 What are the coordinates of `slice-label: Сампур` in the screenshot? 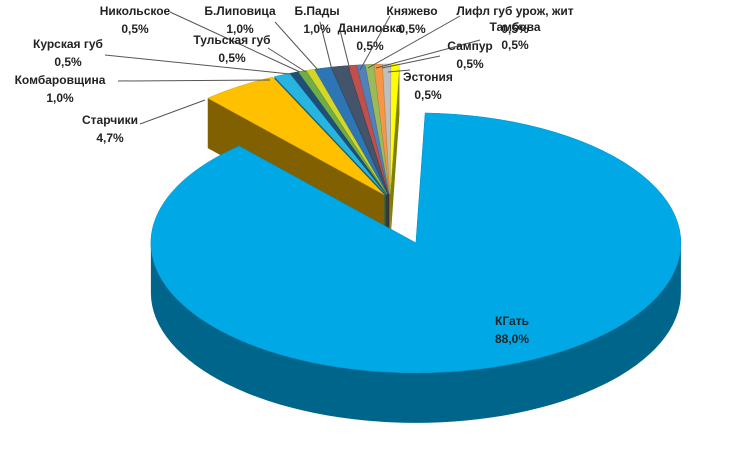 It's located at (469, 46).